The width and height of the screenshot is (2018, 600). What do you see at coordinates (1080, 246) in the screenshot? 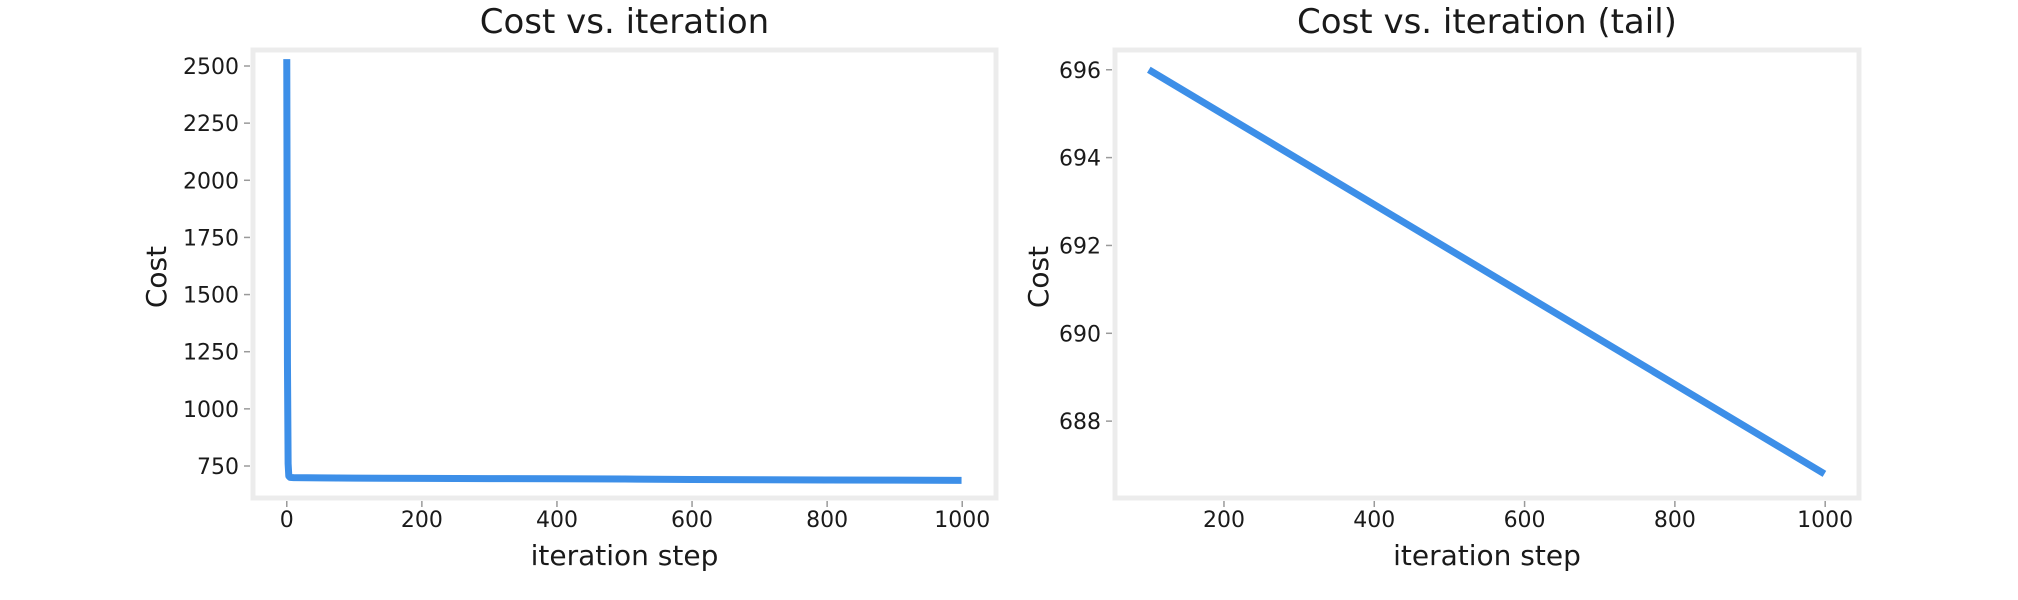
I see `y-tick-label-1-2: 692` at bounding box center [1080, 246].